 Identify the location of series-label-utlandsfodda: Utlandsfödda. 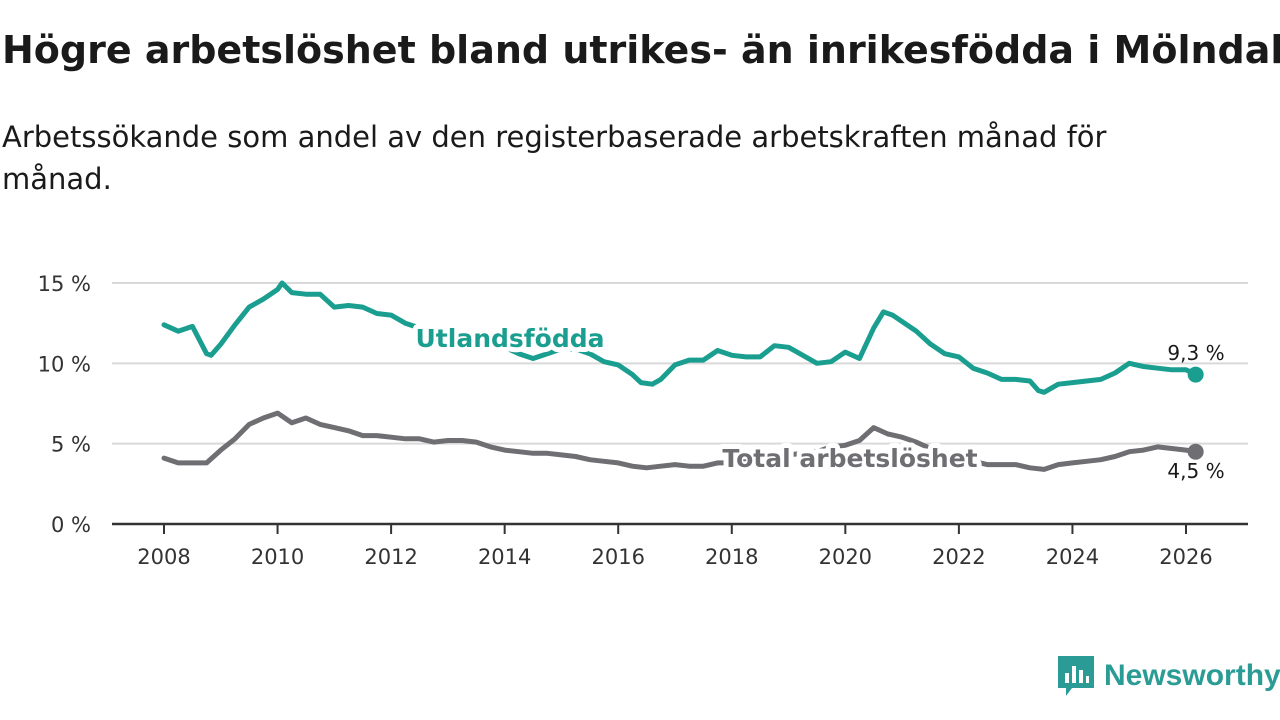
(510, 338).